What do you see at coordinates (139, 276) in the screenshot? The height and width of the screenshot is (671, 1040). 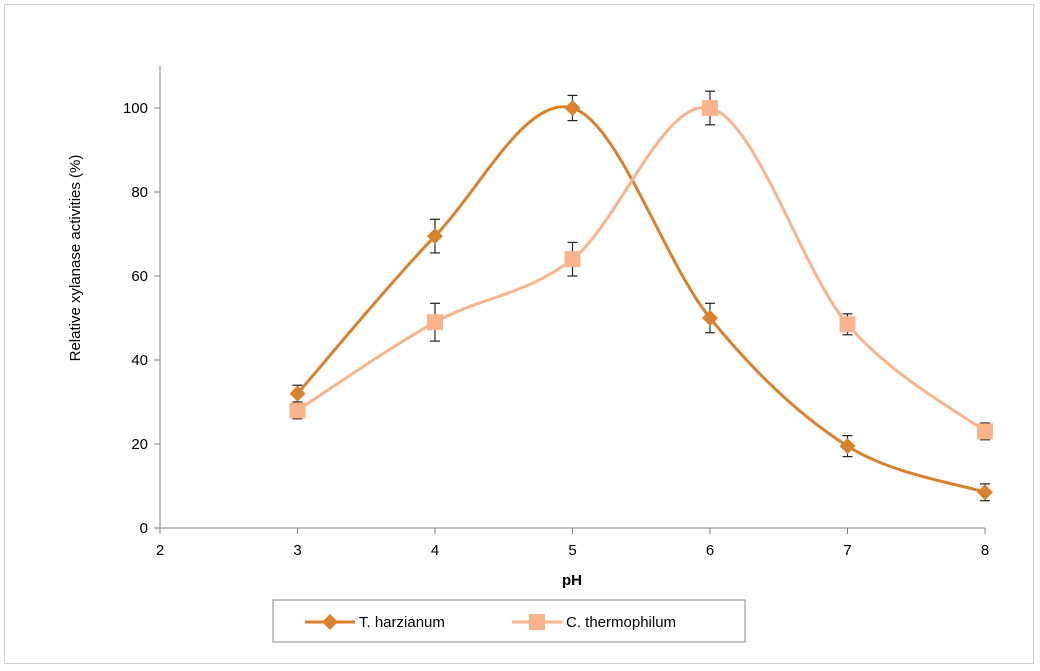 I see `y-tick-label: 60` at bounding box center [139, 276].